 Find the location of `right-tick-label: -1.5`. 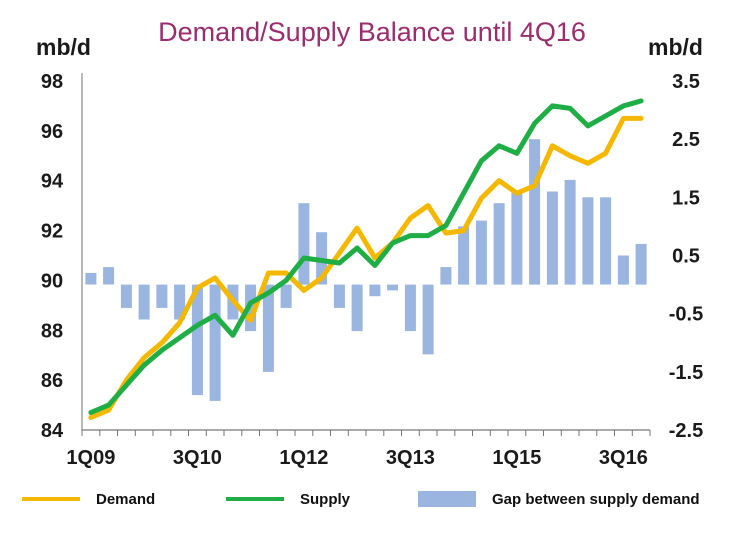

right-tick-label: -1.5 is located at coordinates (686, 373).